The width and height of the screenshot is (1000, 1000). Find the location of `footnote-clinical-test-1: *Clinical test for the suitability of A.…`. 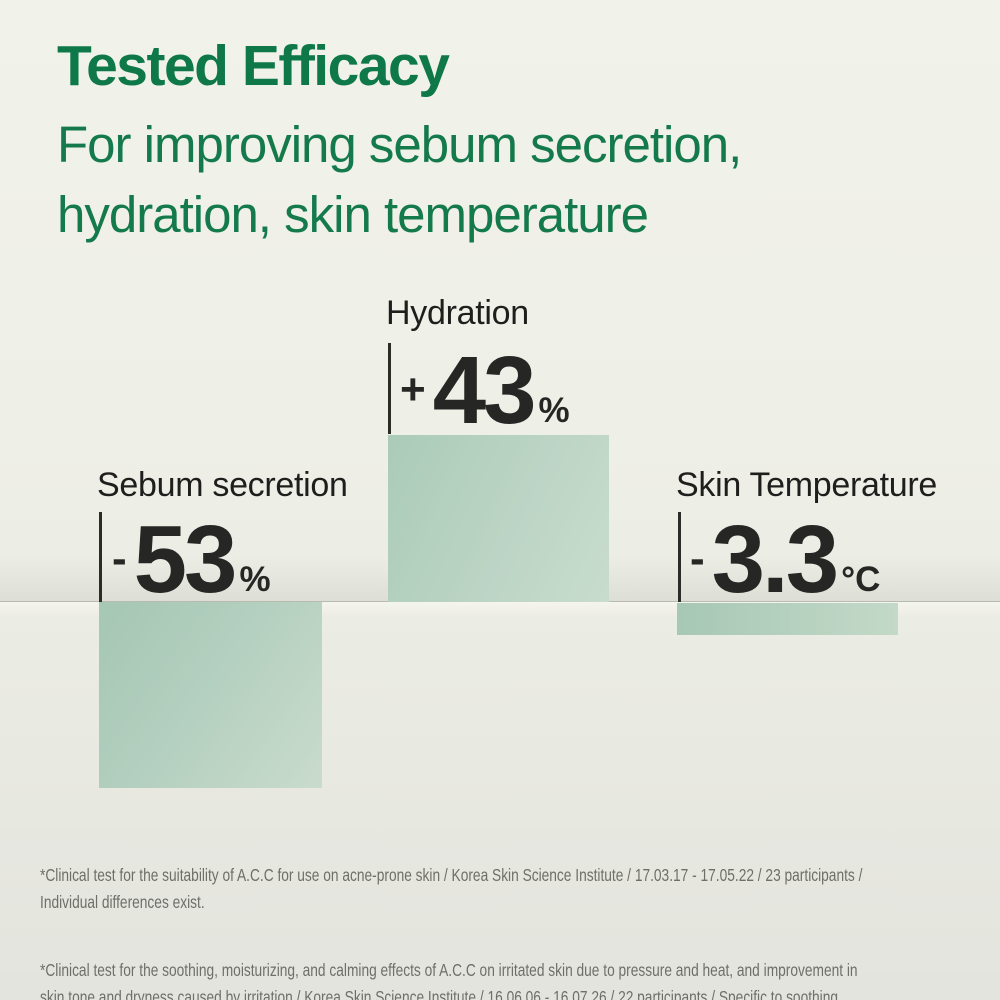

footnote-clinical-test-1: *Clinical test for the suitability of A.… is located at coordinates (451, 888).